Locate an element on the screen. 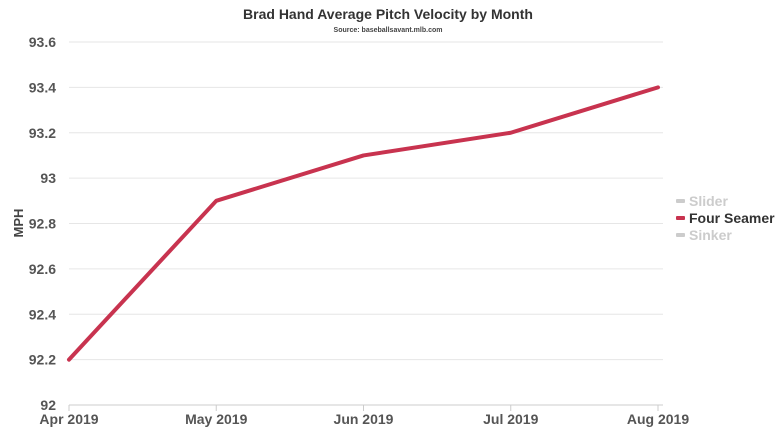 The width and height of the screenshot is (775, 436). legend-item-sinker: Sinker is located at coordinates (704, 235).